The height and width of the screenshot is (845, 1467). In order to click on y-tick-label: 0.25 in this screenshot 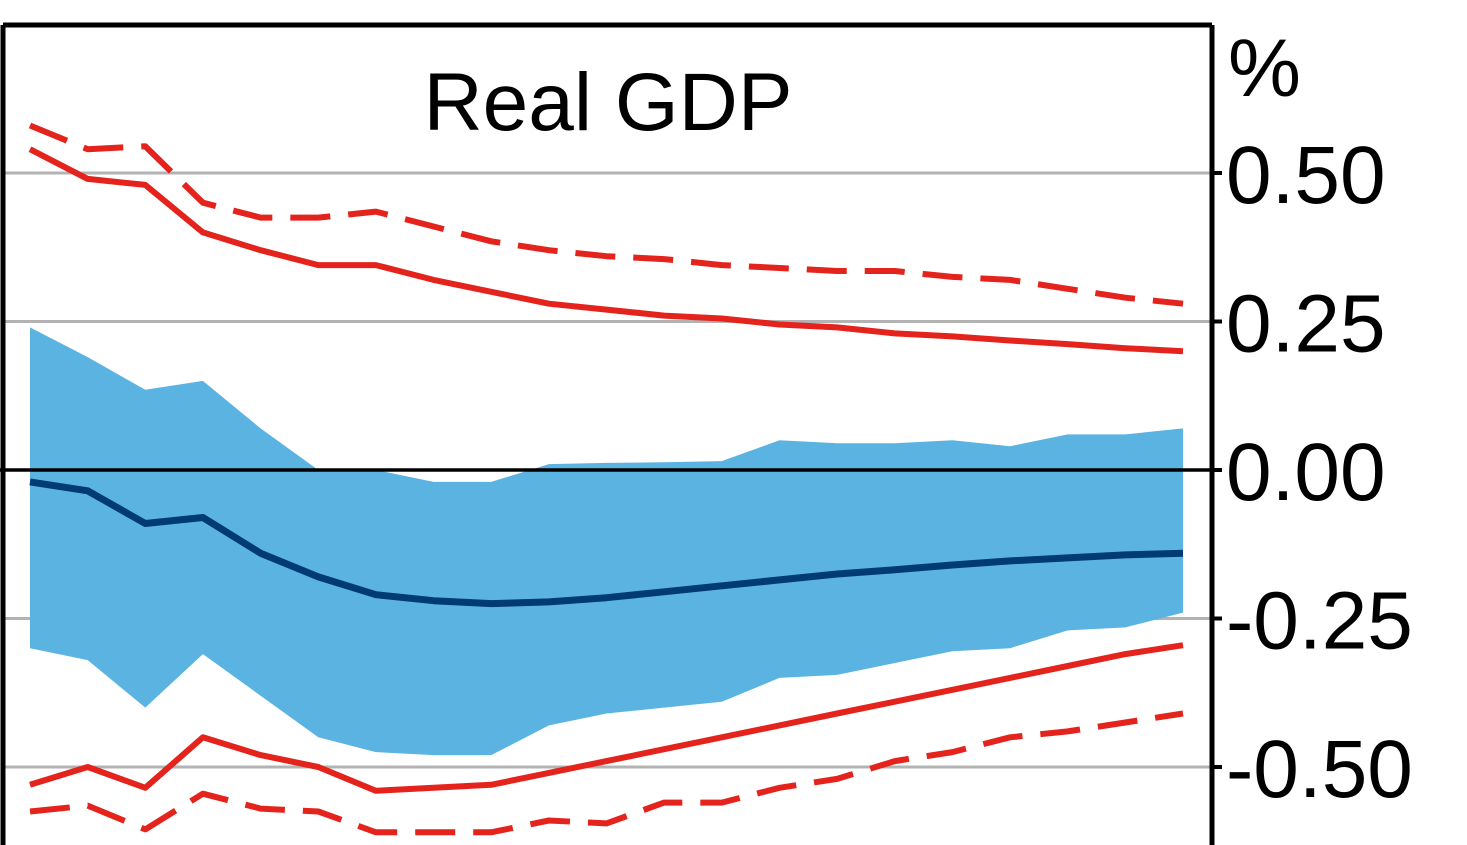, I will do `click(1306, 324)`.